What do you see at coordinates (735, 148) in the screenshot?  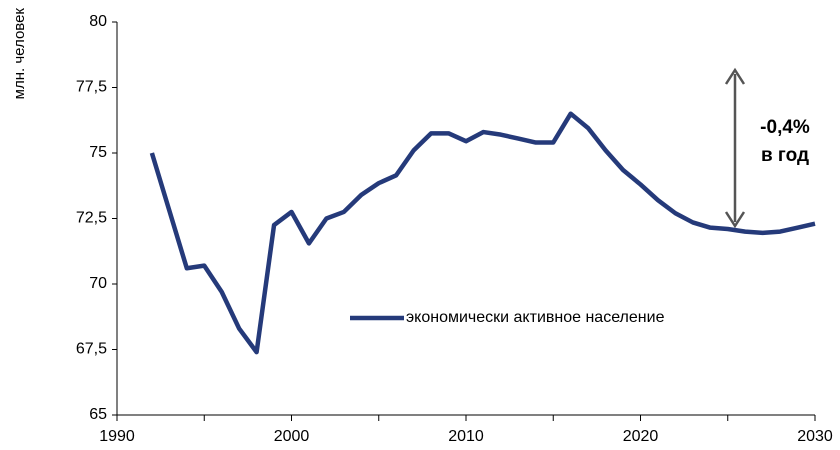 I see `annotation-arrow` at bounding box center [735, 148].